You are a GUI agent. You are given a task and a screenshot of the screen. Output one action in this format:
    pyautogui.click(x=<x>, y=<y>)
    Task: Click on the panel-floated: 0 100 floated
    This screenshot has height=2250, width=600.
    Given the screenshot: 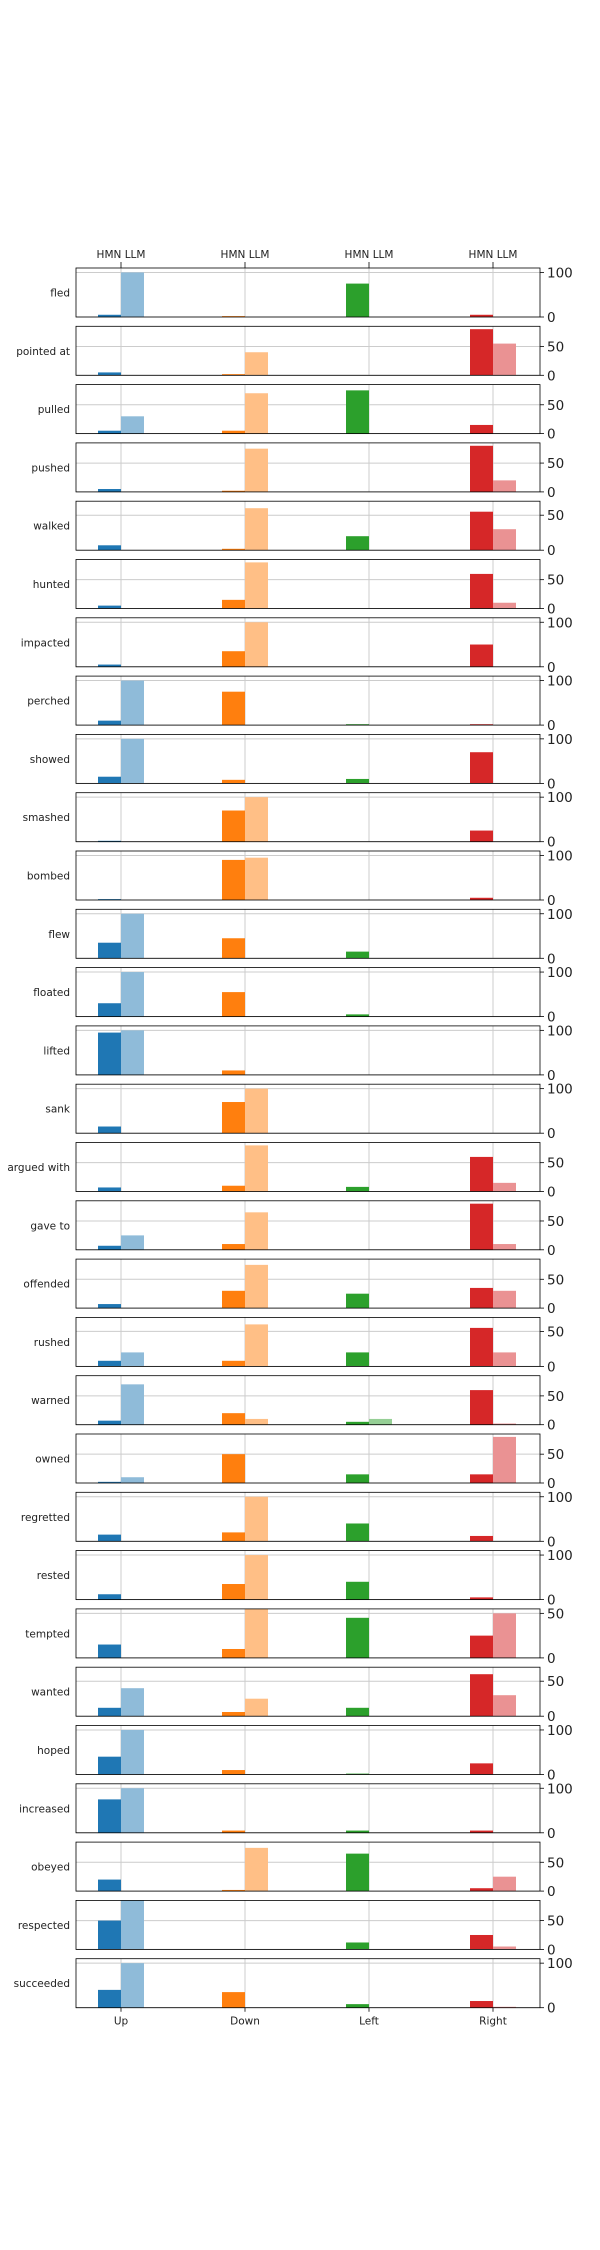 What is the action you would take?
    pyautogui.click(x=303, y=995)
    